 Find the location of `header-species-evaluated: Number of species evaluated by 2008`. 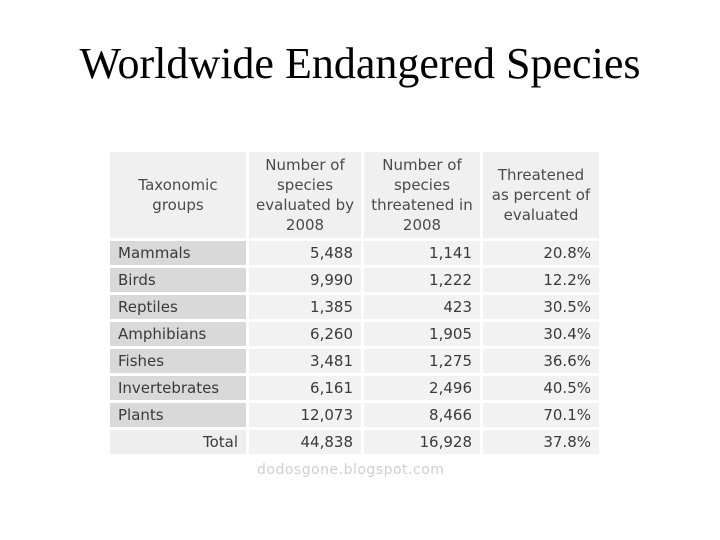

header-species-evaluated: Number of species evaluated by 2008 is located at coordinates (305, 195).